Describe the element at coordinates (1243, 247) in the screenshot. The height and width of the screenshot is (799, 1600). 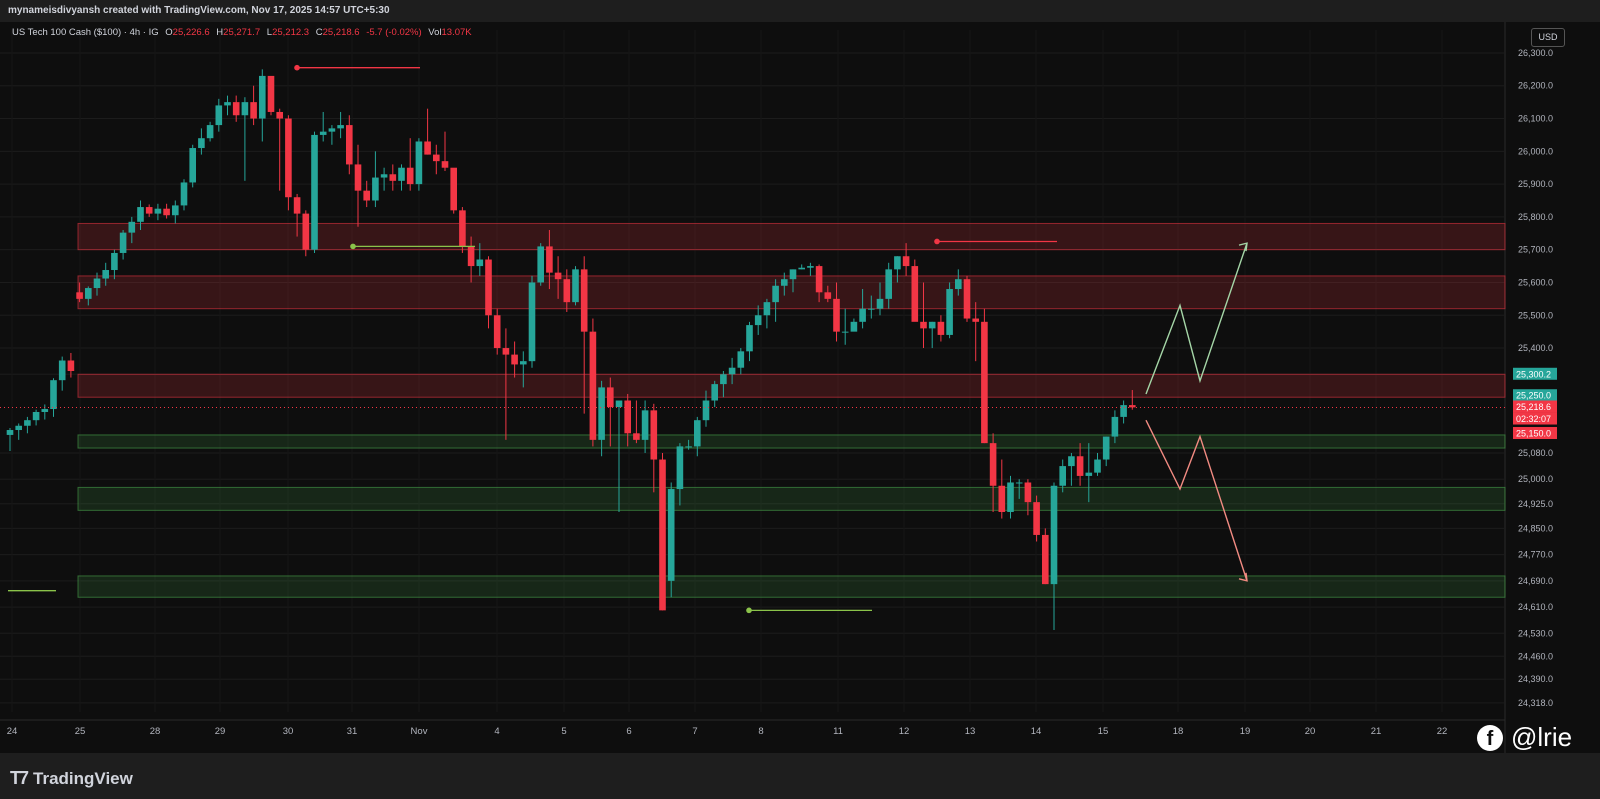
I see `bullish-arrow-head` at that location.